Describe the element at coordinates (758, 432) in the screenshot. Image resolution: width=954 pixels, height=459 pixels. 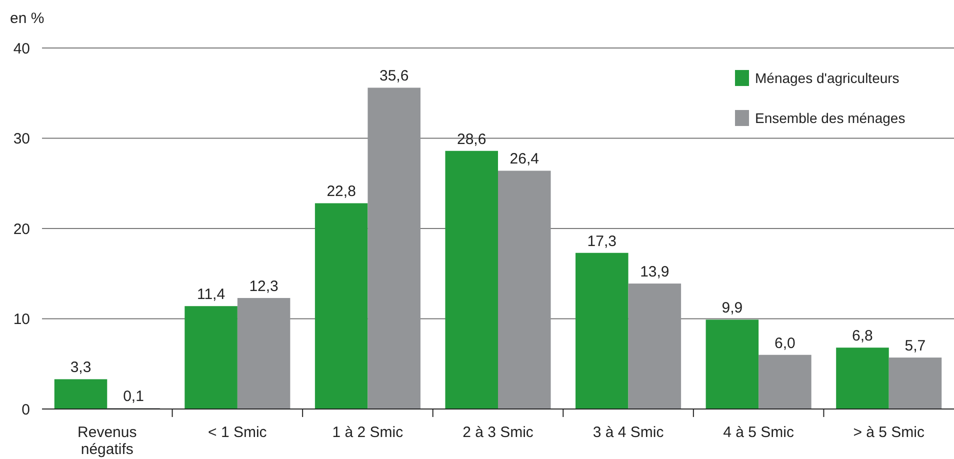
I see `x-tick-label: 4 à 5 Smic` at that location.